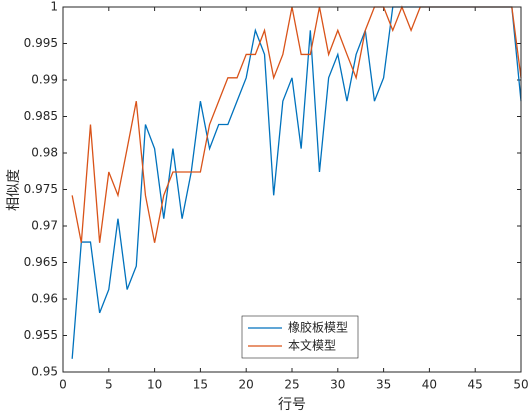 This screenshot has width=529, height=414. Describe the element at coordinates (337, 385) in the screenshot. I see `x-tick-label: 30` at that location.